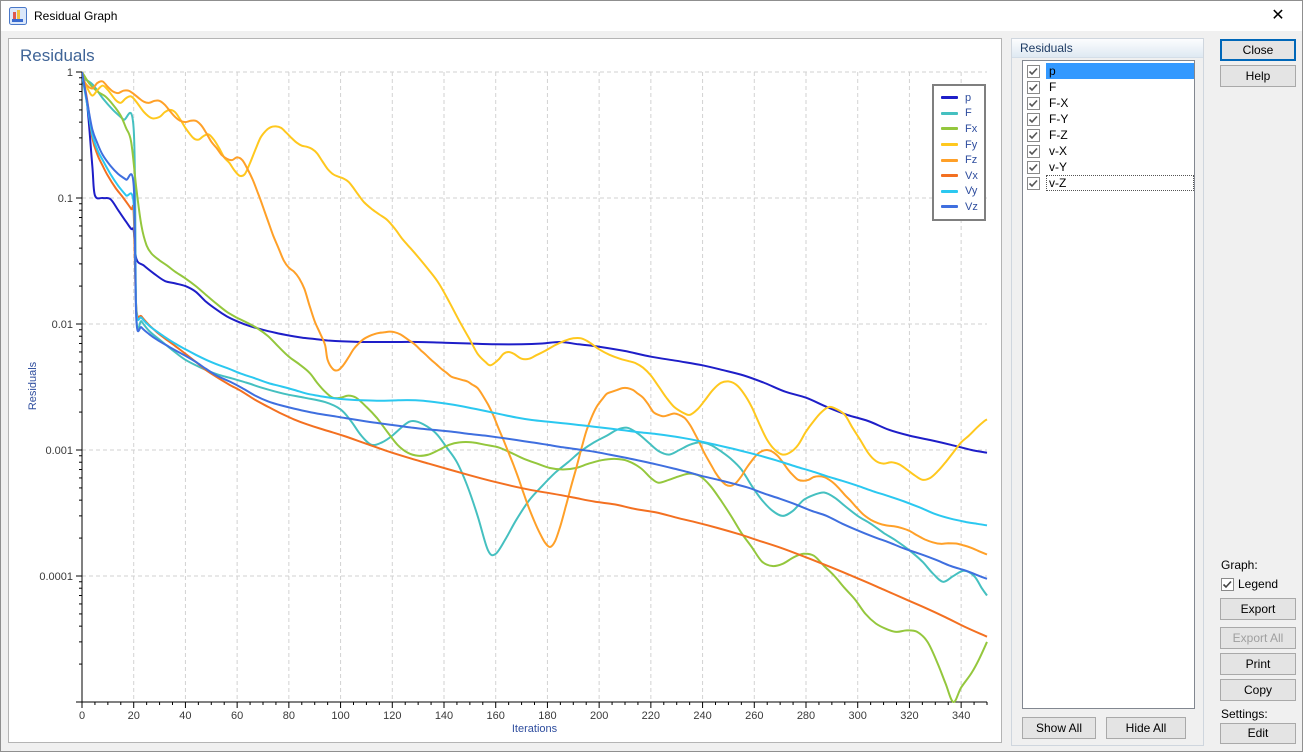  I want to click on legend-entry: Fz, so click(959, 160).